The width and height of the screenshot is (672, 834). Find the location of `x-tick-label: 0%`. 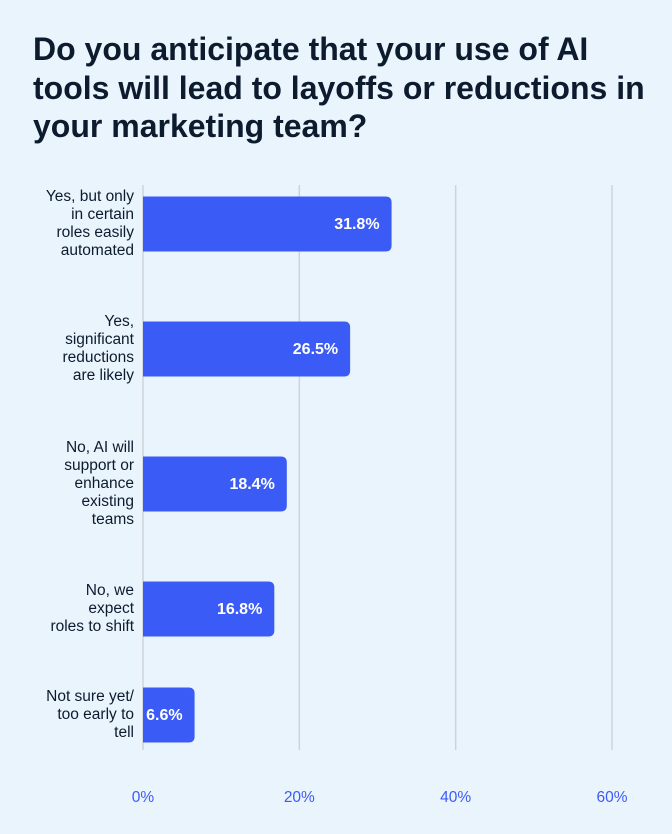

x-tick-label: 0% is located at coordinates (143, 797).